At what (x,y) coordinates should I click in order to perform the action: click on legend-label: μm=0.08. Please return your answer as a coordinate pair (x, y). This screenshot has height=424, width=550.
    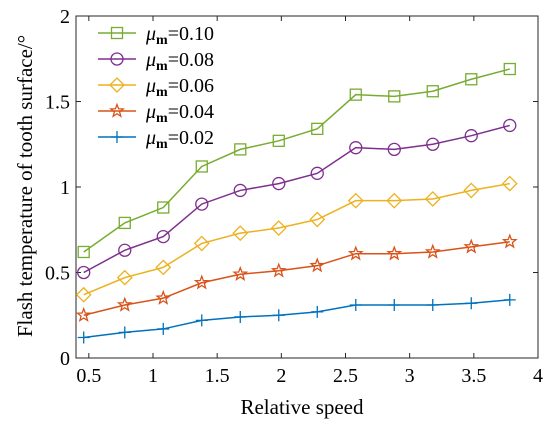
    Looking at the image, I should click on (179, 61).